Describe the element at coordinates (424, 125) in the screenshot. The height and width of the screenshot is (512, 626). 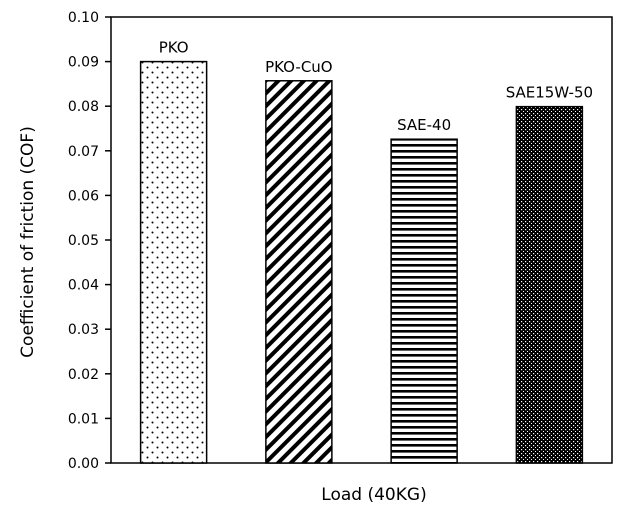
I see `bar-label: SAE-40` at that location.